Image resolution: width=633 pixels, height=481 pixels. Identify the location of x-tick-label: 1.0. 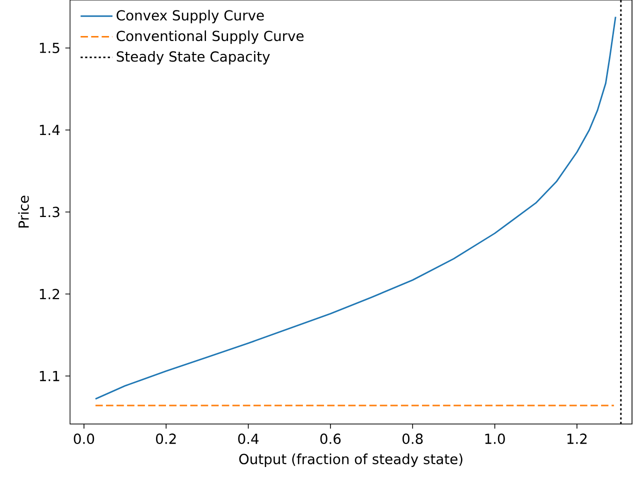
(495, 439).